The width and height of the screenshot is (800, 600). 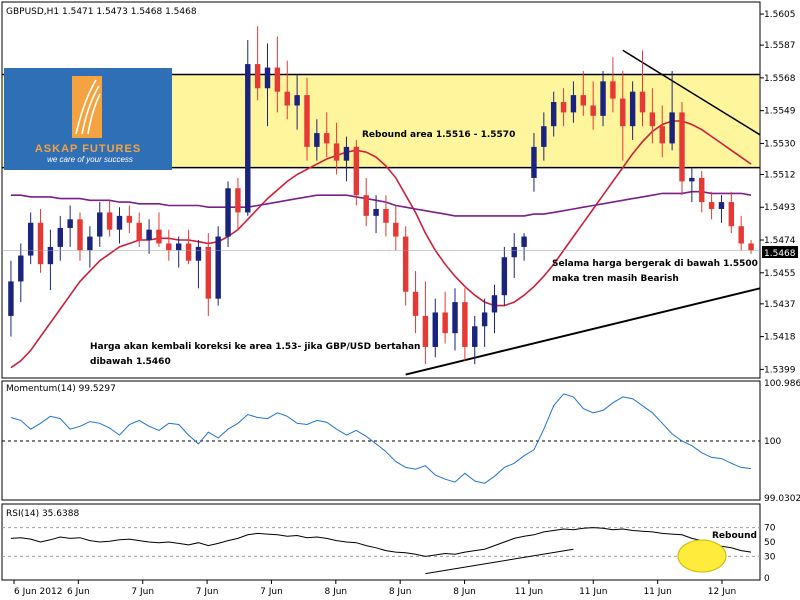 What do you see at coordinates (381, 203) in the screenshot?
I see `slow-moving-average-line` at bounding box center [381, 203].